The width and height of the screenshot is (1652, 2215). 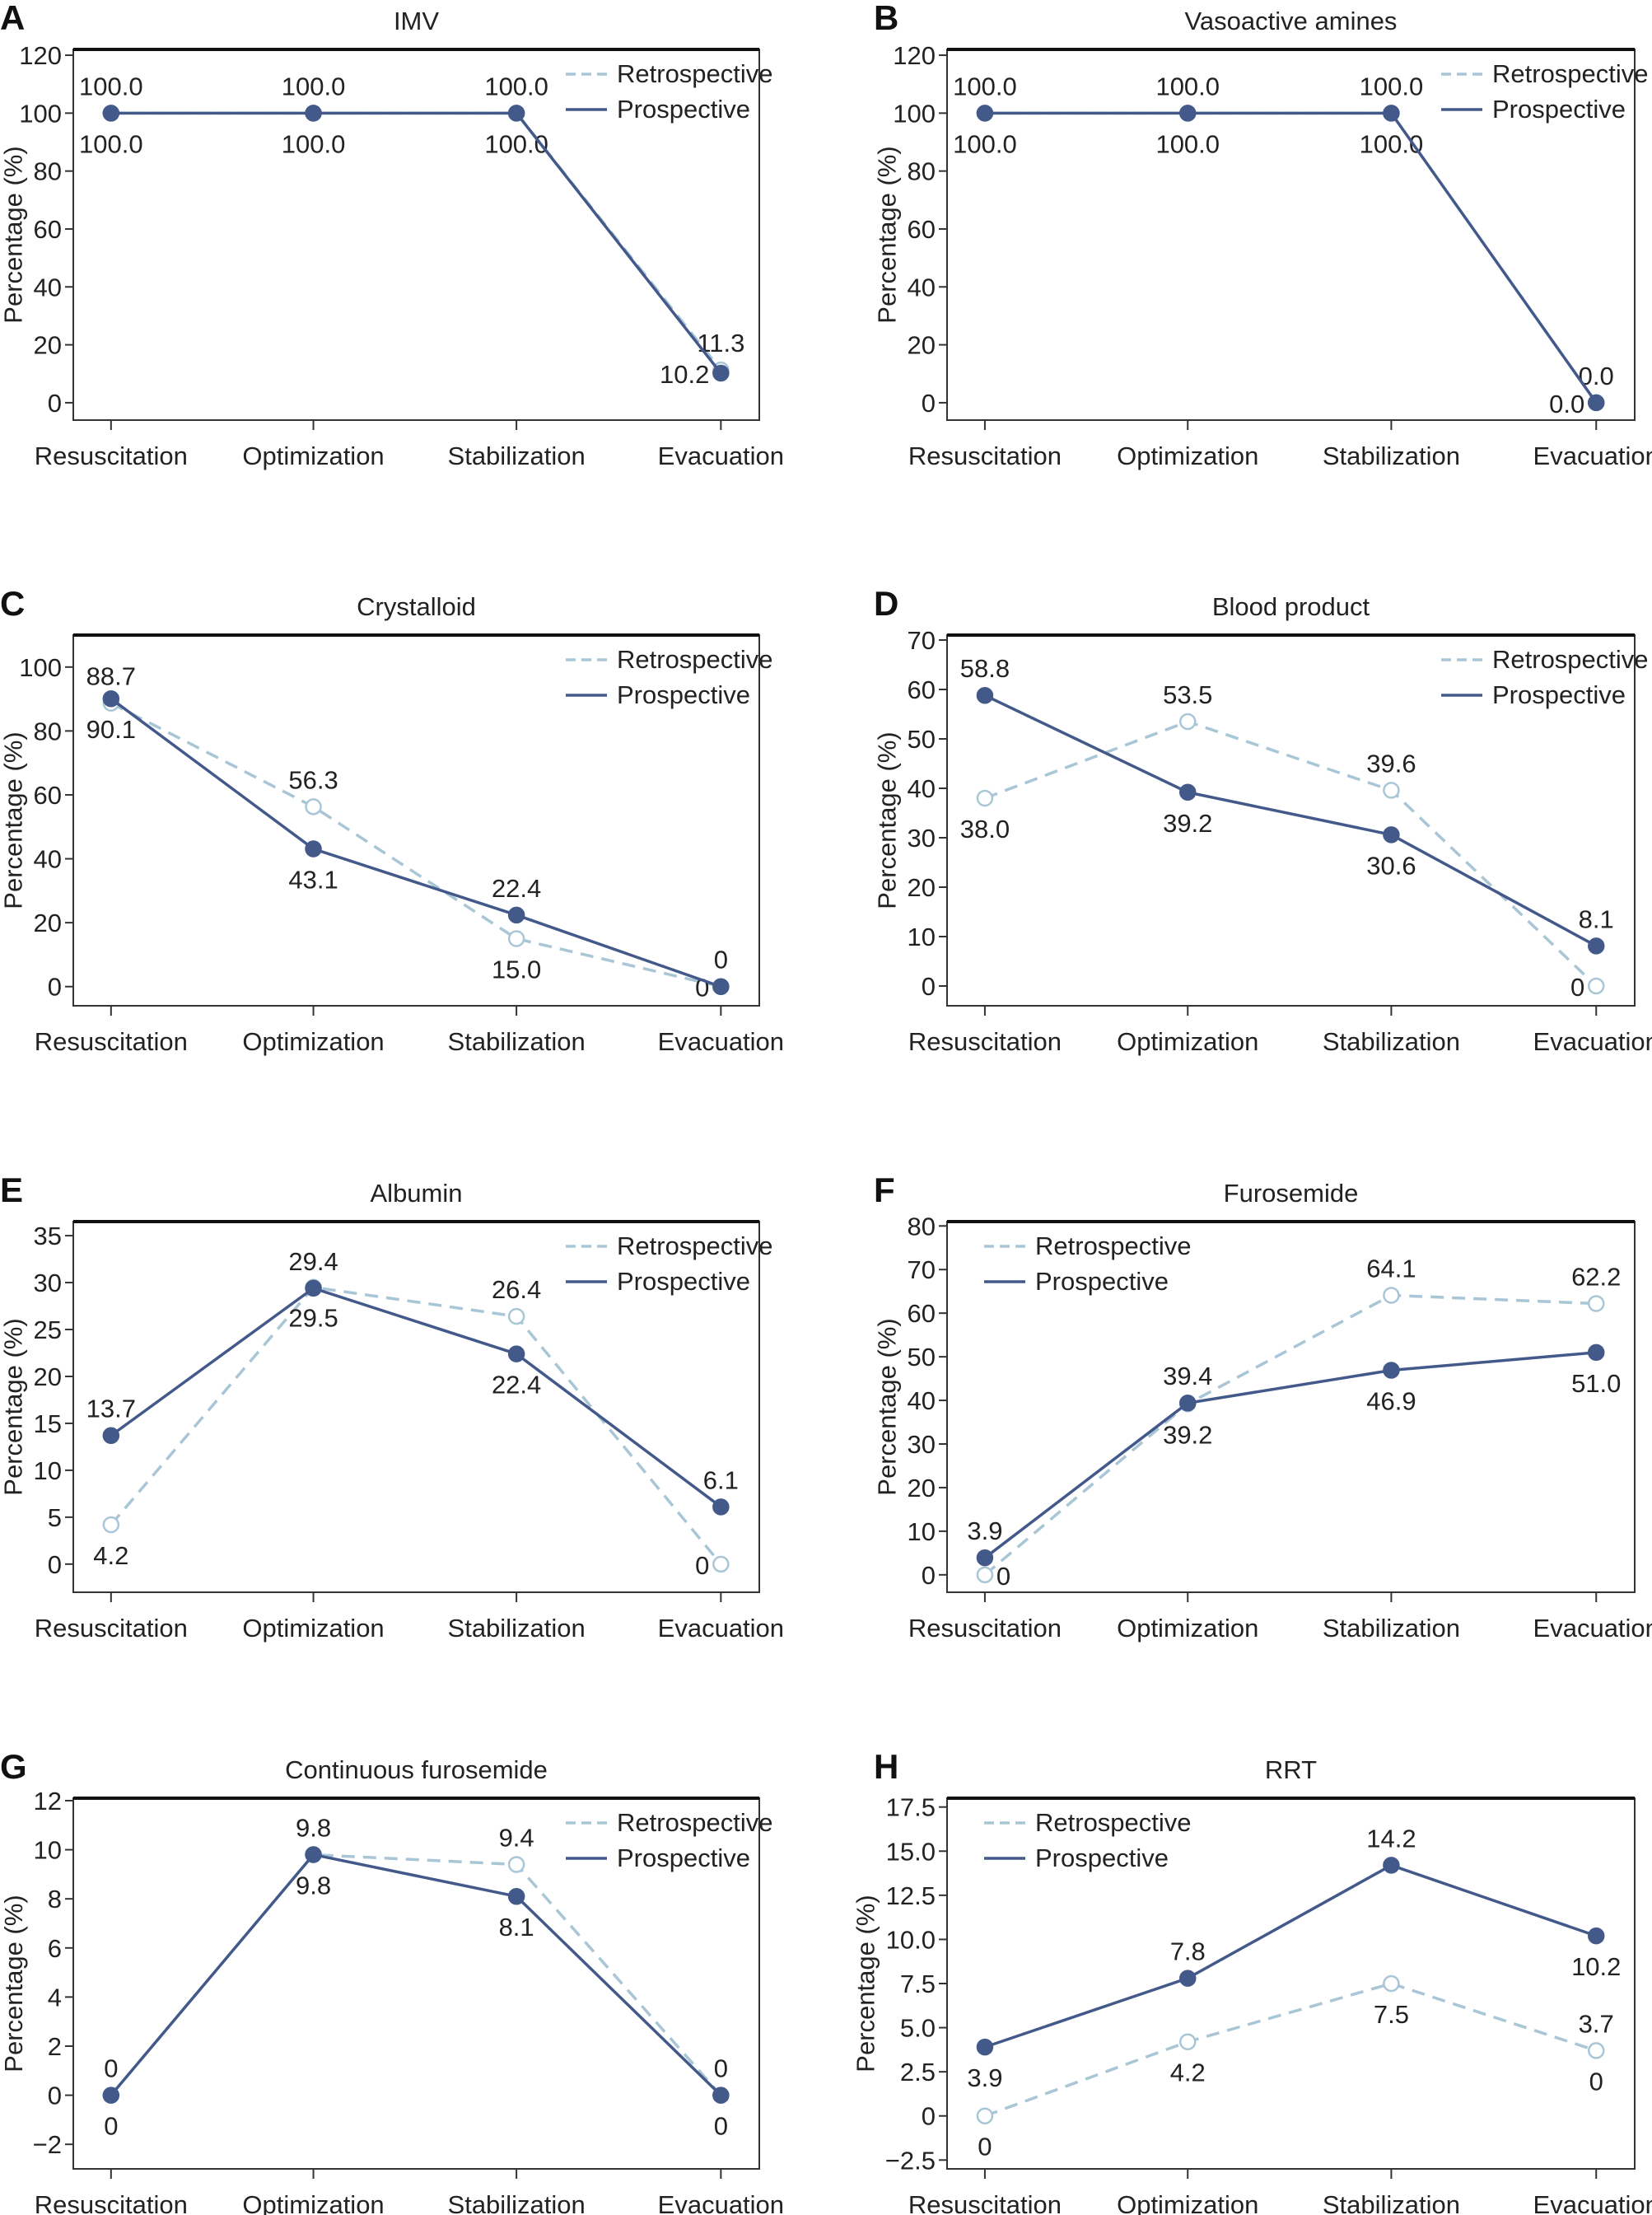 I want to click on panel-letter: B, so click(x=886, y=19).